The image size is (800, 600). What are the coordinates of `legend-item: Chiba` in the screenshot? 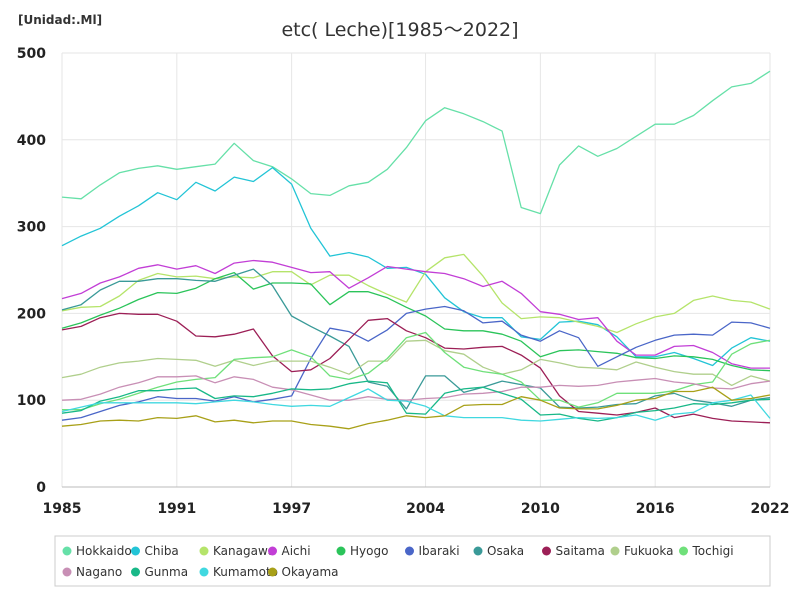 It's located at (155, 551).